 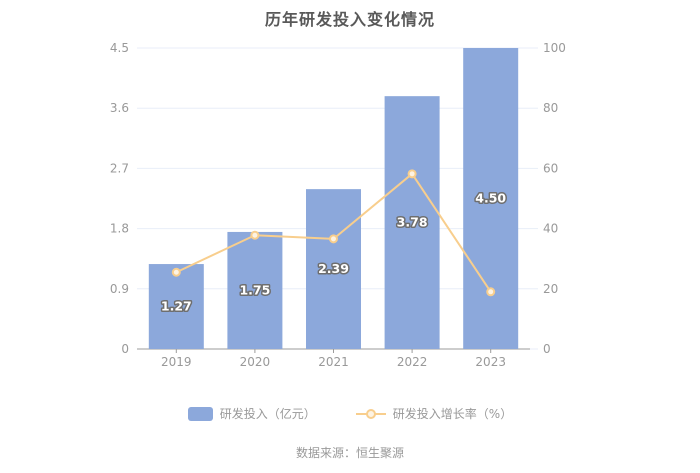 What do you see at coordinates (412, 174) in the screenshot?
I see `line-point-2022` at bounding box center [412, 174].